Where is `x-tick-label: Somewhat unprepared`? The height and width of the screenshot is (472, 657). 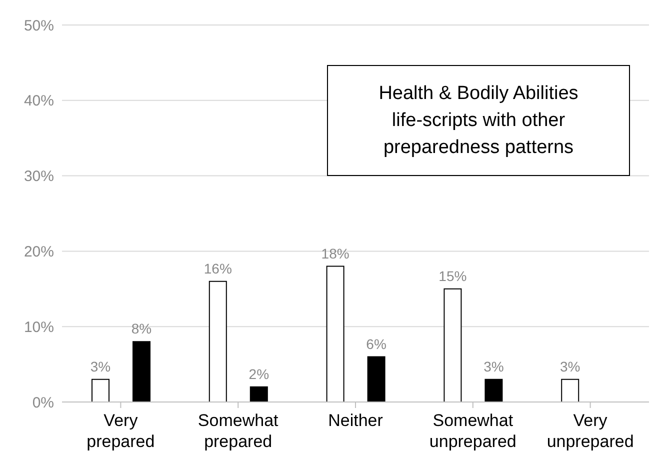 x-tick-label: Somewhat unprepared is located at coordinates (472, 431).